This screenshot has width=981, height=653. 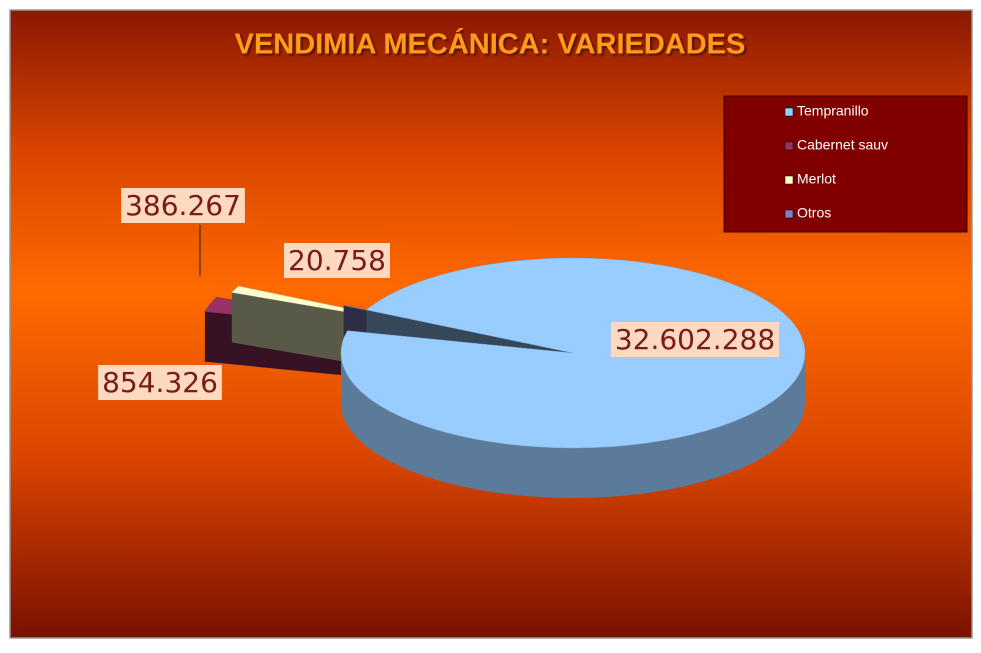 What do you see at coordinates (816, 179) in the screenshot?
I see `legend-label: Merlot` at bounding box center [816, 179].